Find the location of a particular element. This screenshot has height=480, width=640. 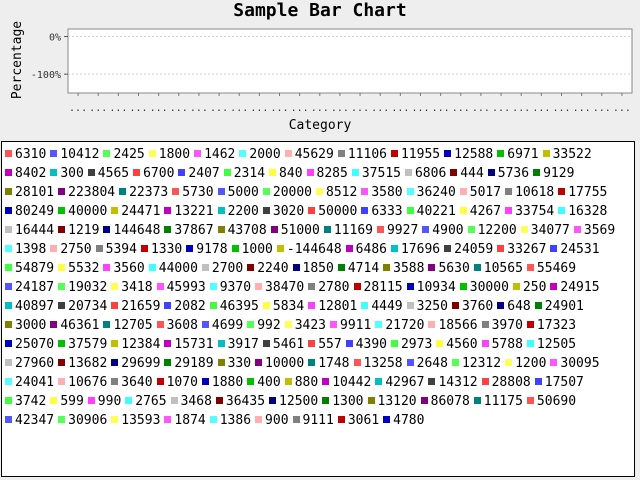

legend-item: 40000 is located at coordinates (82, 211).